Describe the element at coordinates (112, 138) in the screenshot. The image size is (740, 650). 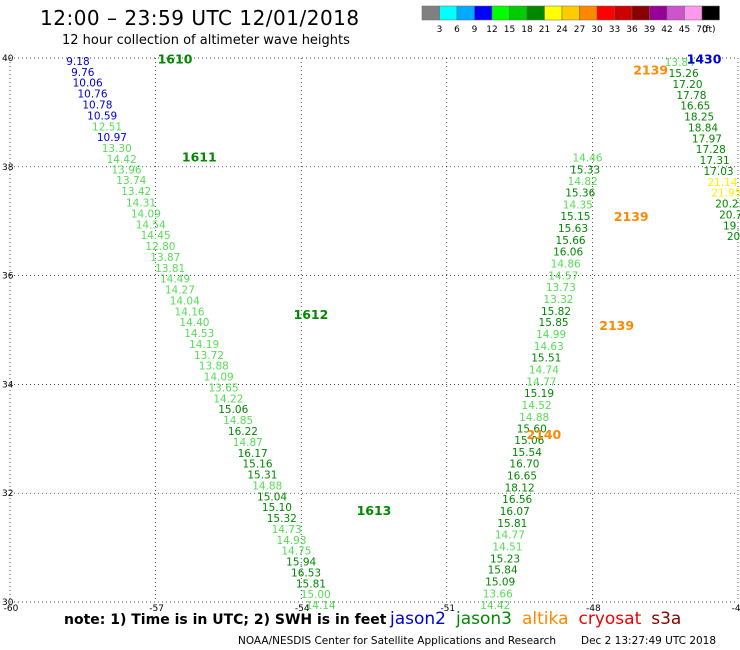
I see `wave-height-value: 10.97` at that location.